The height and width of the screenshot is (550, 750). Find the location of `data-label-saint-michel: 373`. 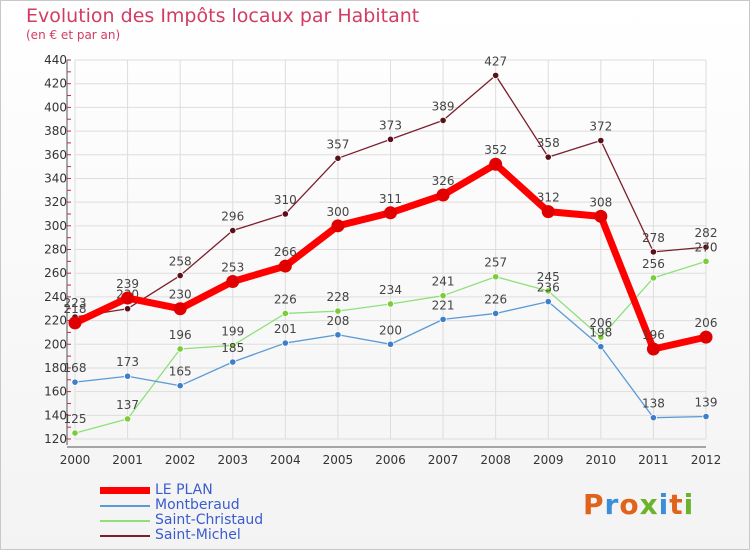

data-label-saint-michel: 373 is located at coordinates (390, 125).